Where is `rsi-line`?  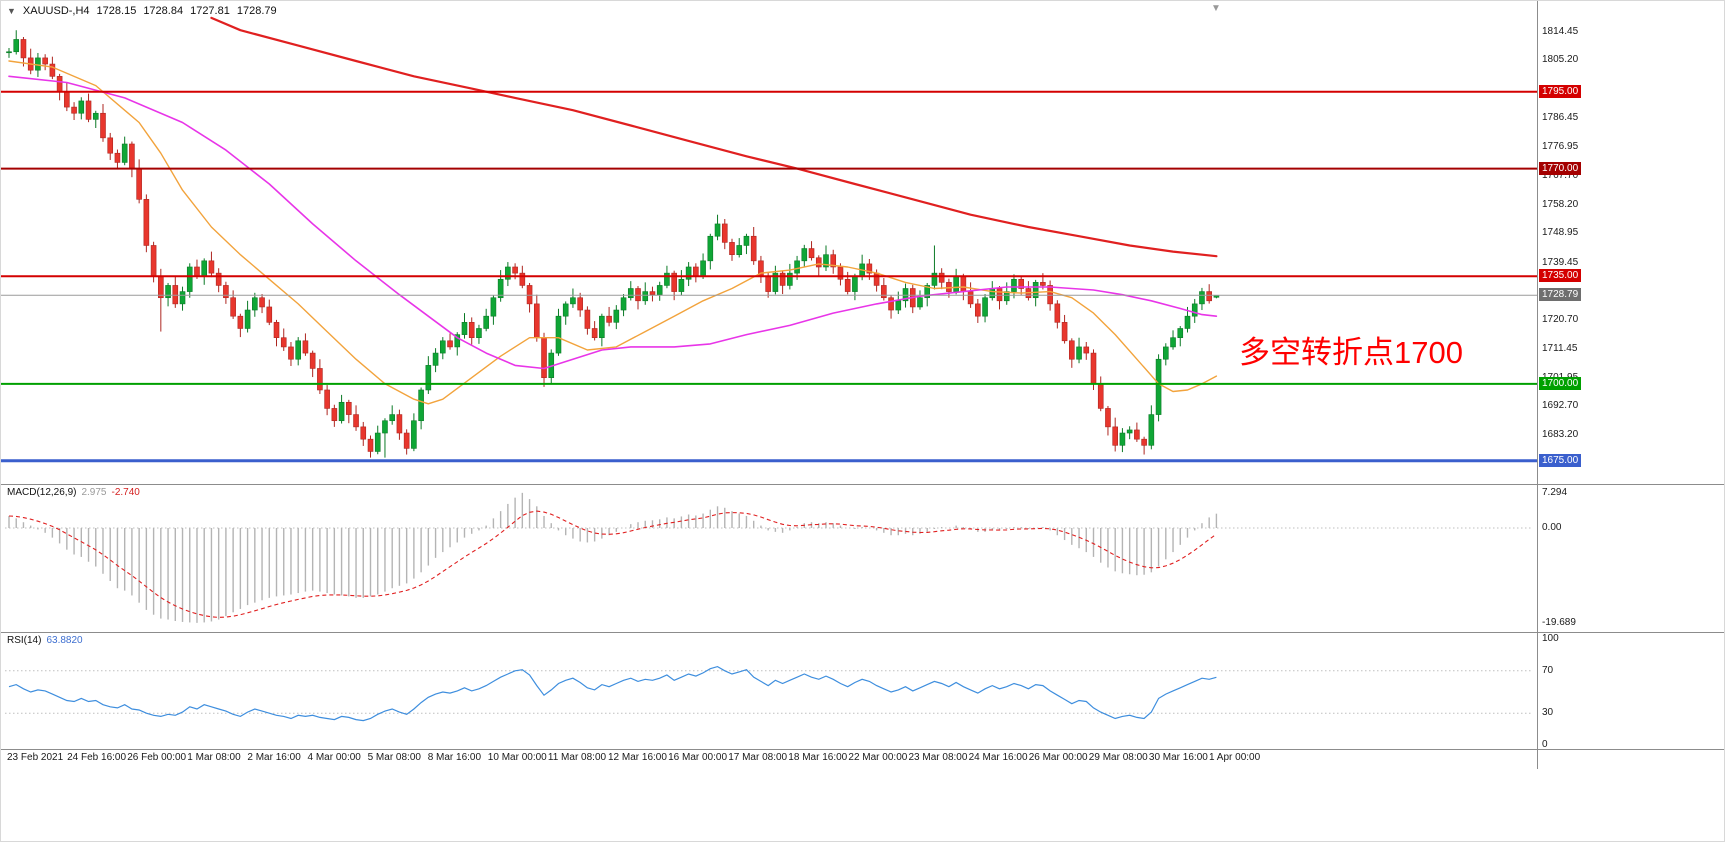
rsi-line is located at coordinates (612, 693).